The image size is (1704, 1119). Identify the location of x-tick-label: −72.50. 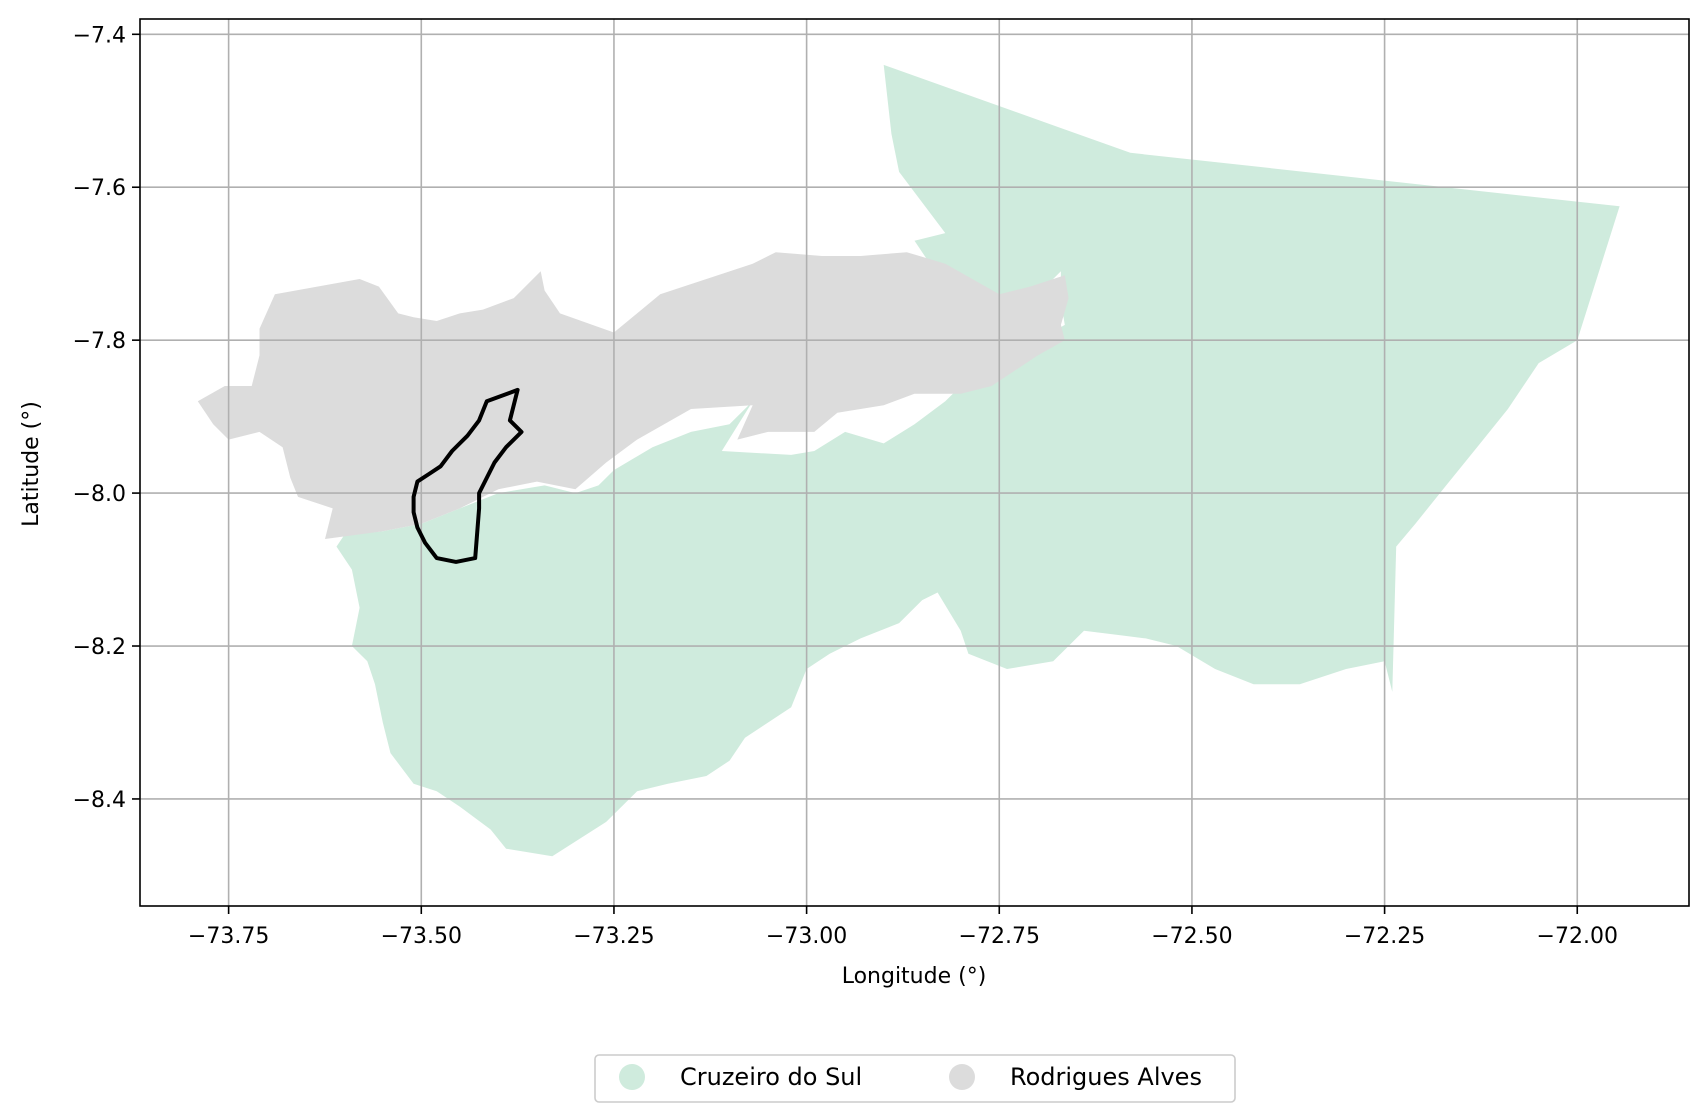
(1191, 936).